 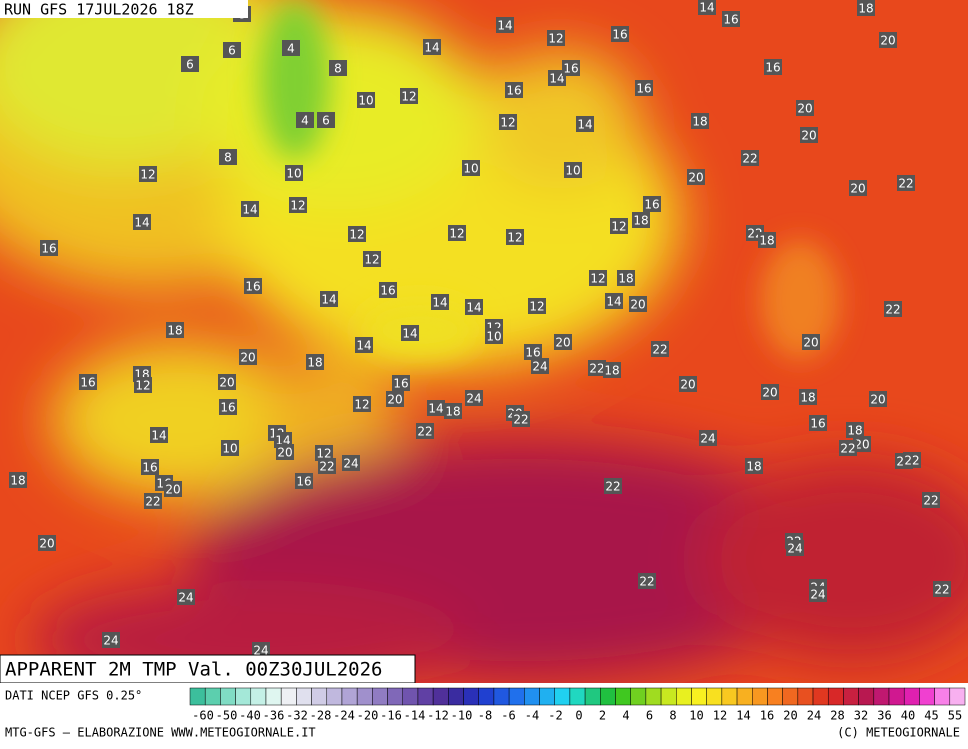 I want to click on legend-label: 4, so click(x=625, y=716).